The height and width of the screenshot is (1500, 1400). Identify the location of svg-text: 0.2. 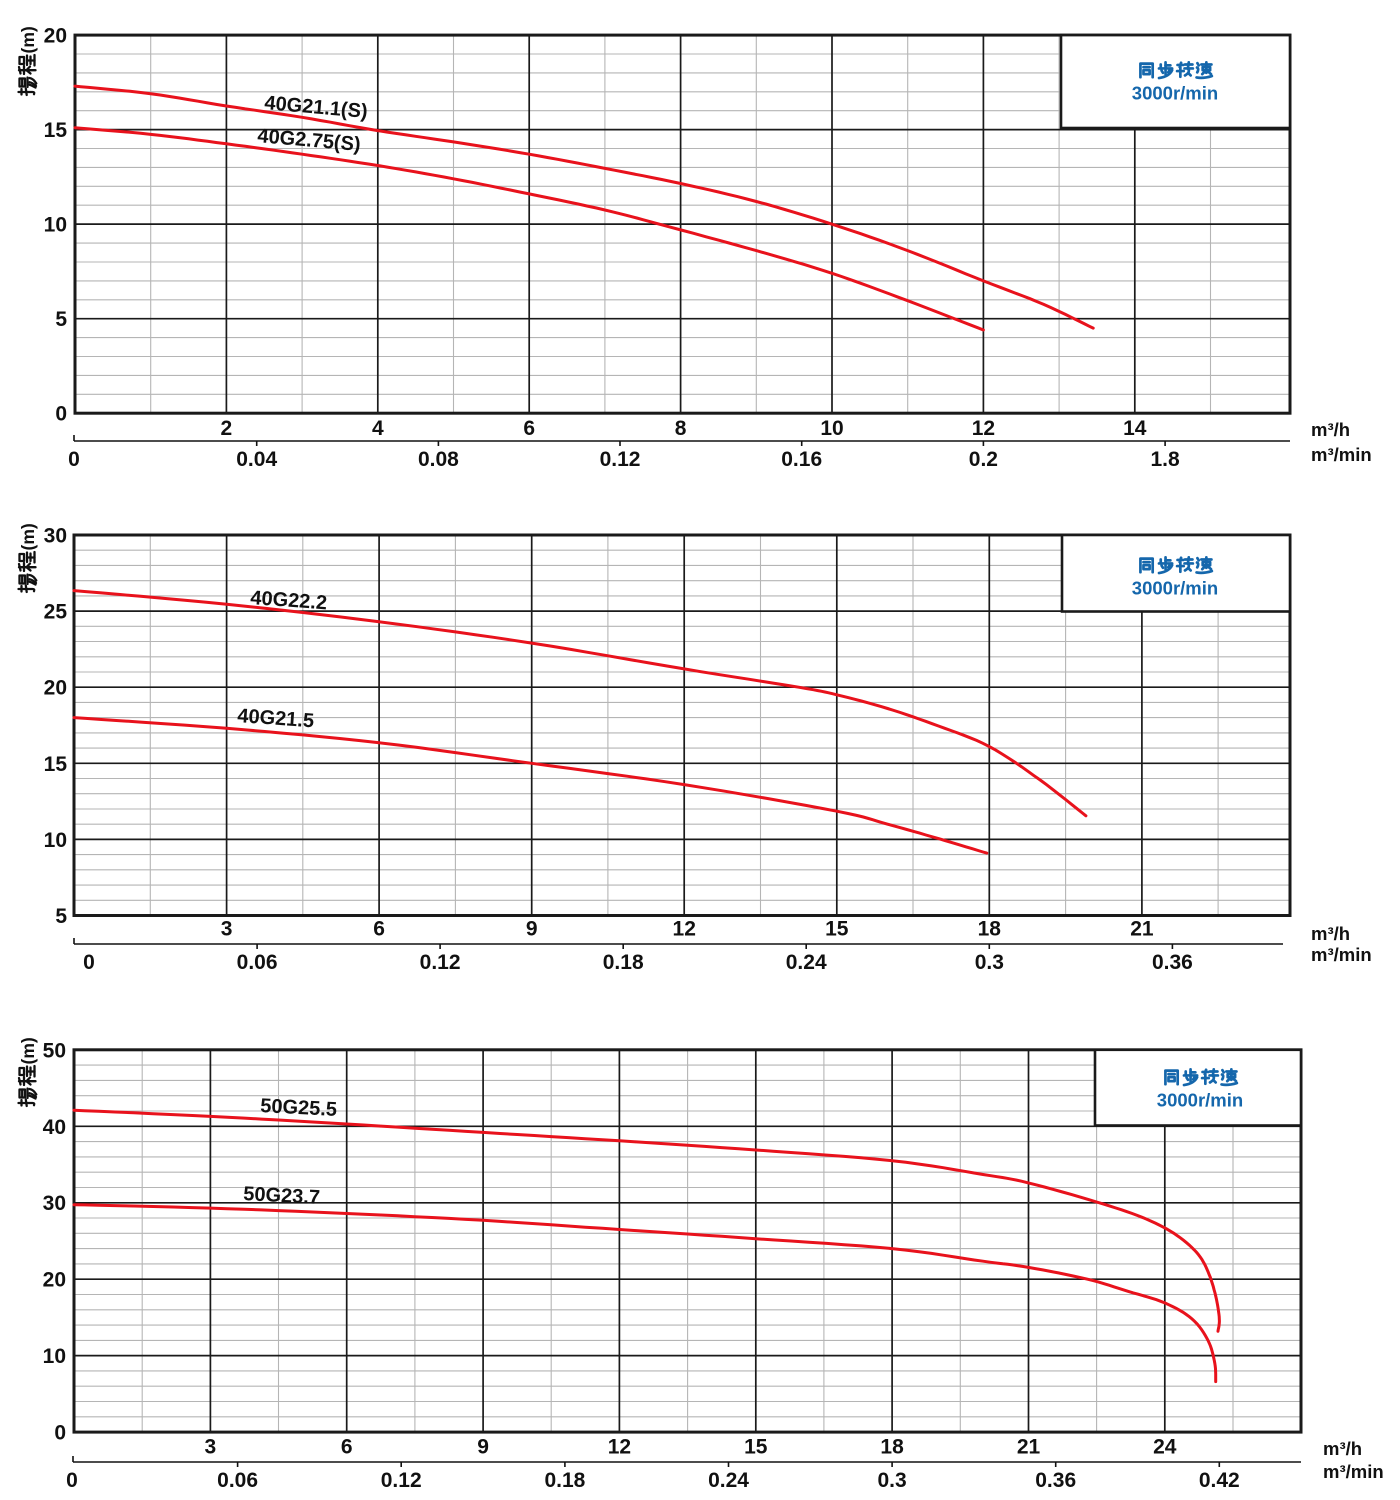
(983, 459).